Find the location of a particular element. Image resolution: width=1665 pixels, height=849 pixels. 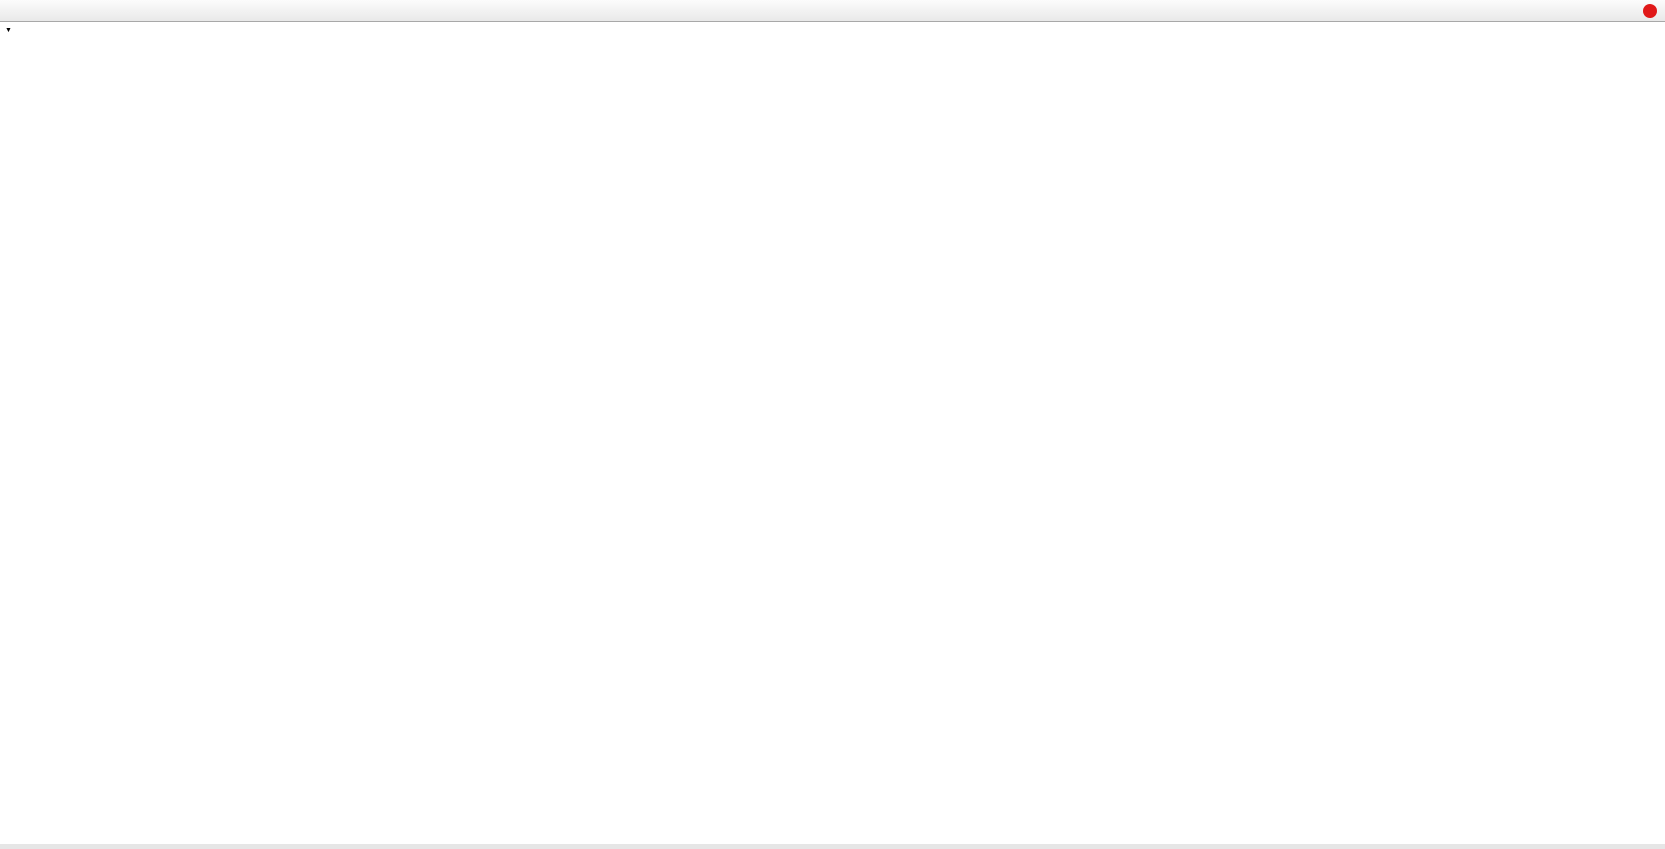

search-icon is located at coordinates (1626, 10).